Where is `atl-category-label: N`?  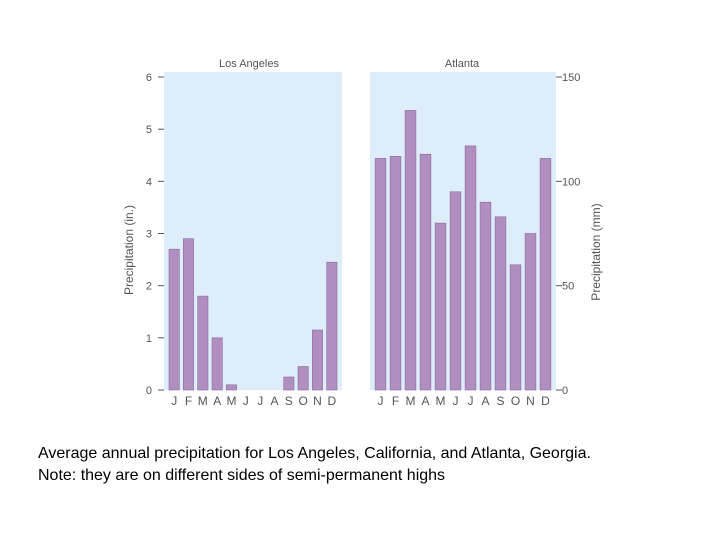 atl-category-label: N is located at coordinates (530, 401).